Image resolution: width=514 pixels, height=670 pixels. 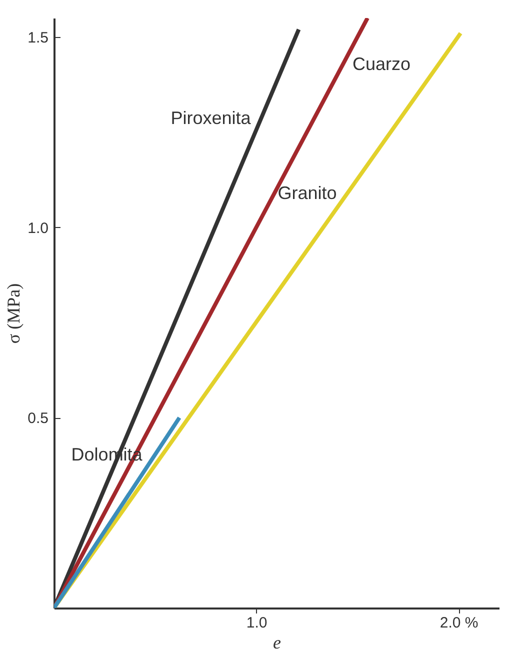 I want to click on series-label: Cuarzo, so click(x=381, y=64).